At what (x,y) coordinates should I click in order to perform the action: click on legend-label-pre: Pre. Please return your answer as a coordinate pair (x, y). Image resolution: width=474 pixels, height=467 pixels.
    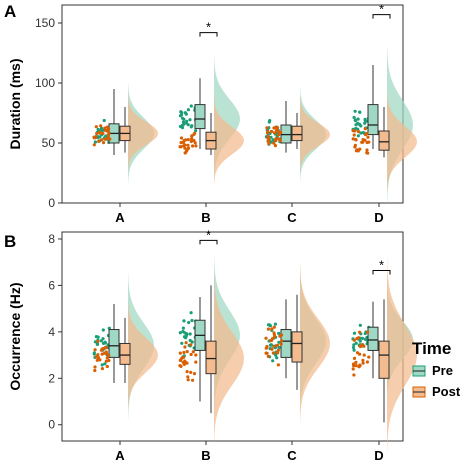
    Looking at the image, I should click on (442, 370).